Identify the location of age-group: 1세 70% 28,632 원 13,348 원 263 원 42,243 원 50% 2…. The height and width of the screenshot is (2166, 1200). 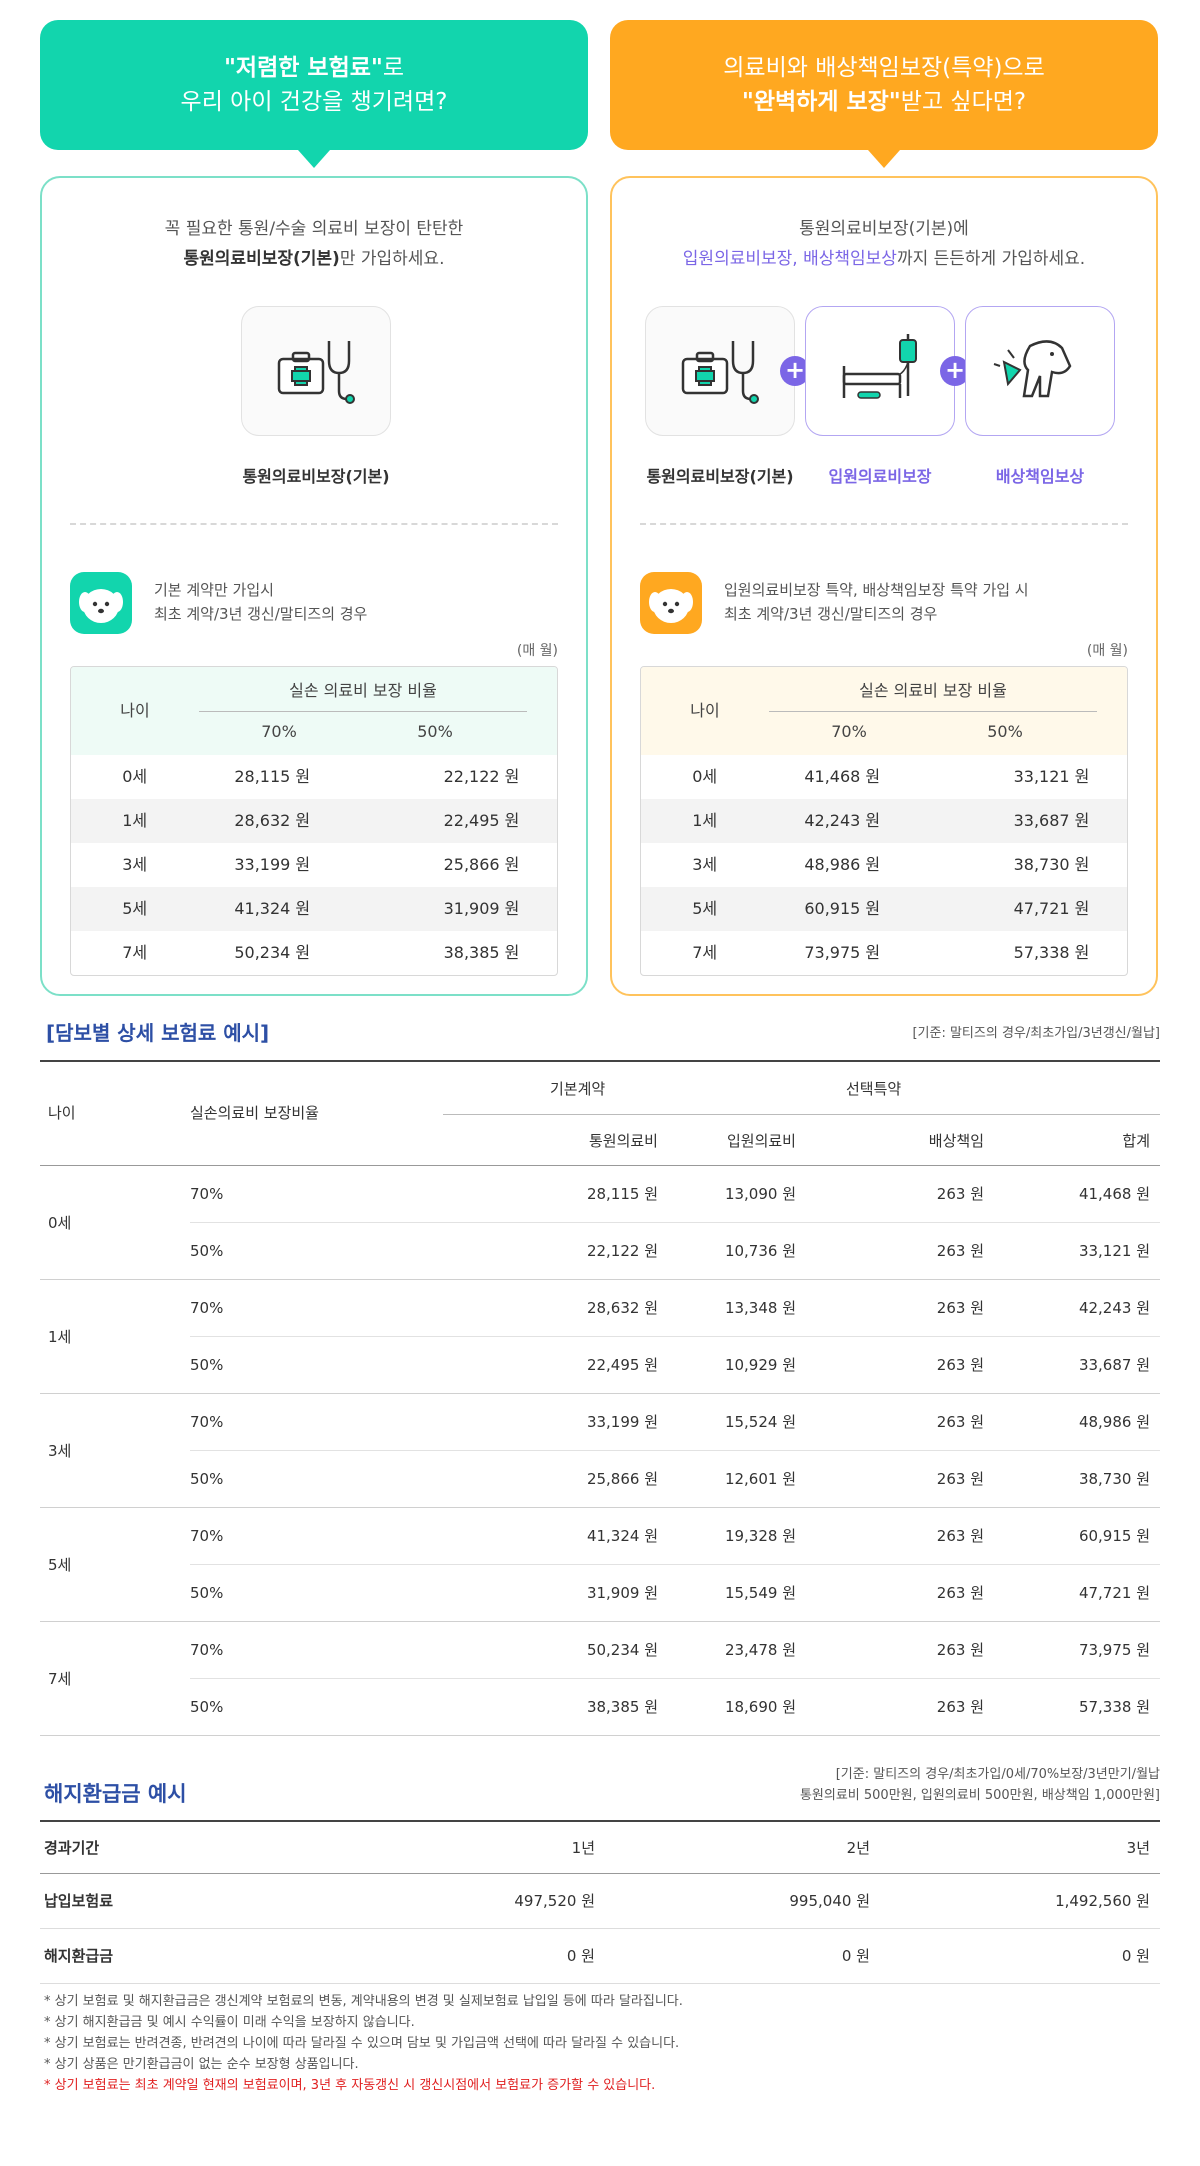
(600, 1337).